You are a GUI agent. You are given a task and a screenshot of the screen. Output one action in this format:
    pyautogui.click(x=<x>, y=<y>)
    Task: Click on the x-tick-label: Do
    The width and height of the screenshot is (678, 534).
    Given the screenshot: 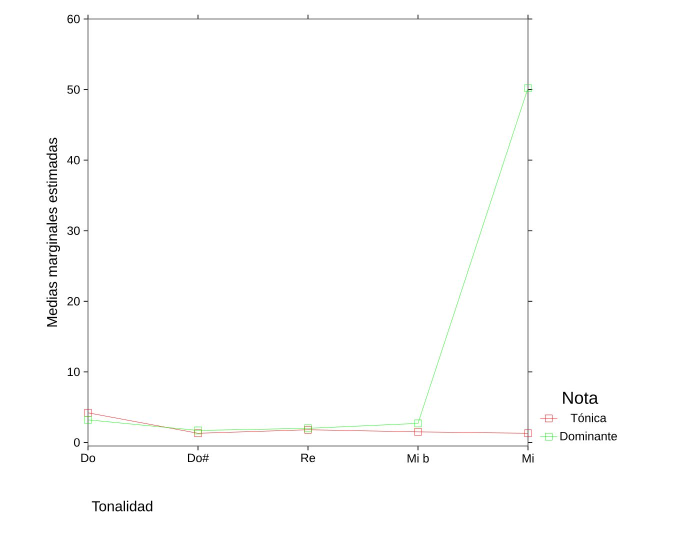 What is the action you would take?
    pyautogui.click(x=88, y=458)
    